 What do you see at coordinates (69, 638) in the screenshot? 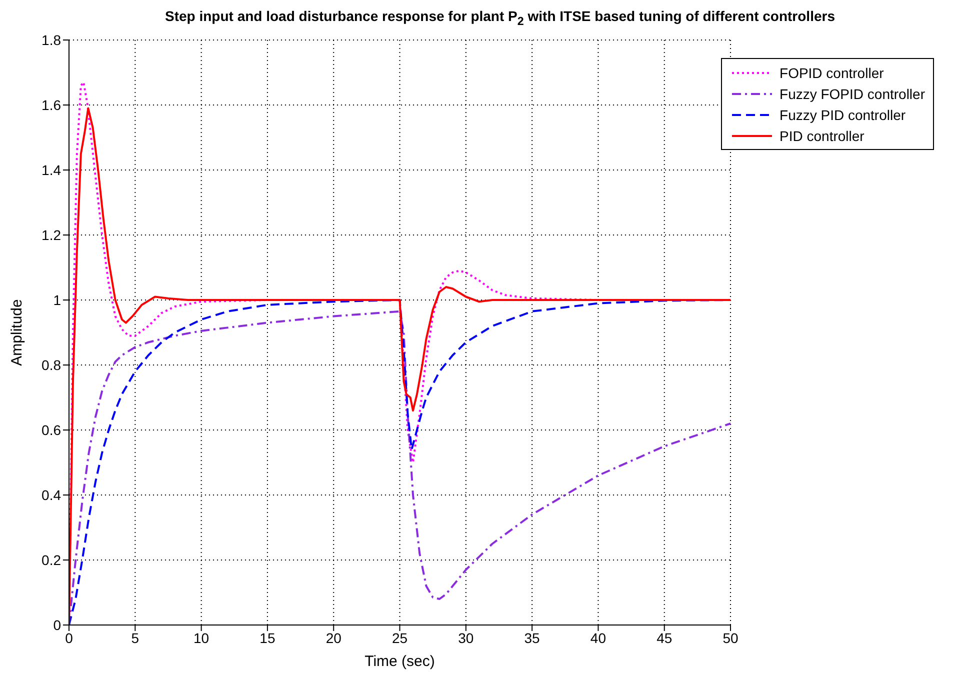
I see `x-tick-label: 0` at bounding box center [69, 638].